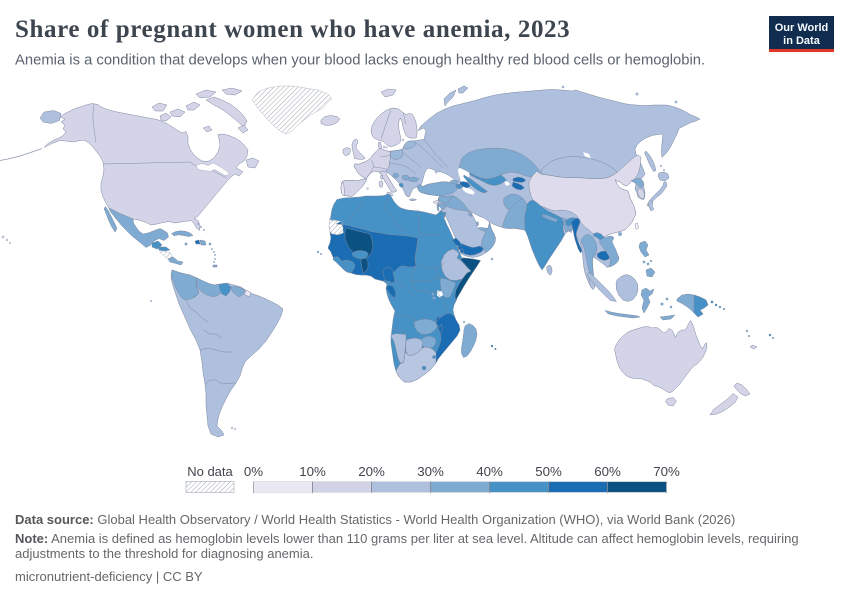 This screenshot has width=850, height=600. What do you see at coordinates (109, 576) in the screenshot?
I see `svg-text:micronutrient-deficiency | CC: micronutrient-deficiency | CC BY` at bounding box center [109, 576].